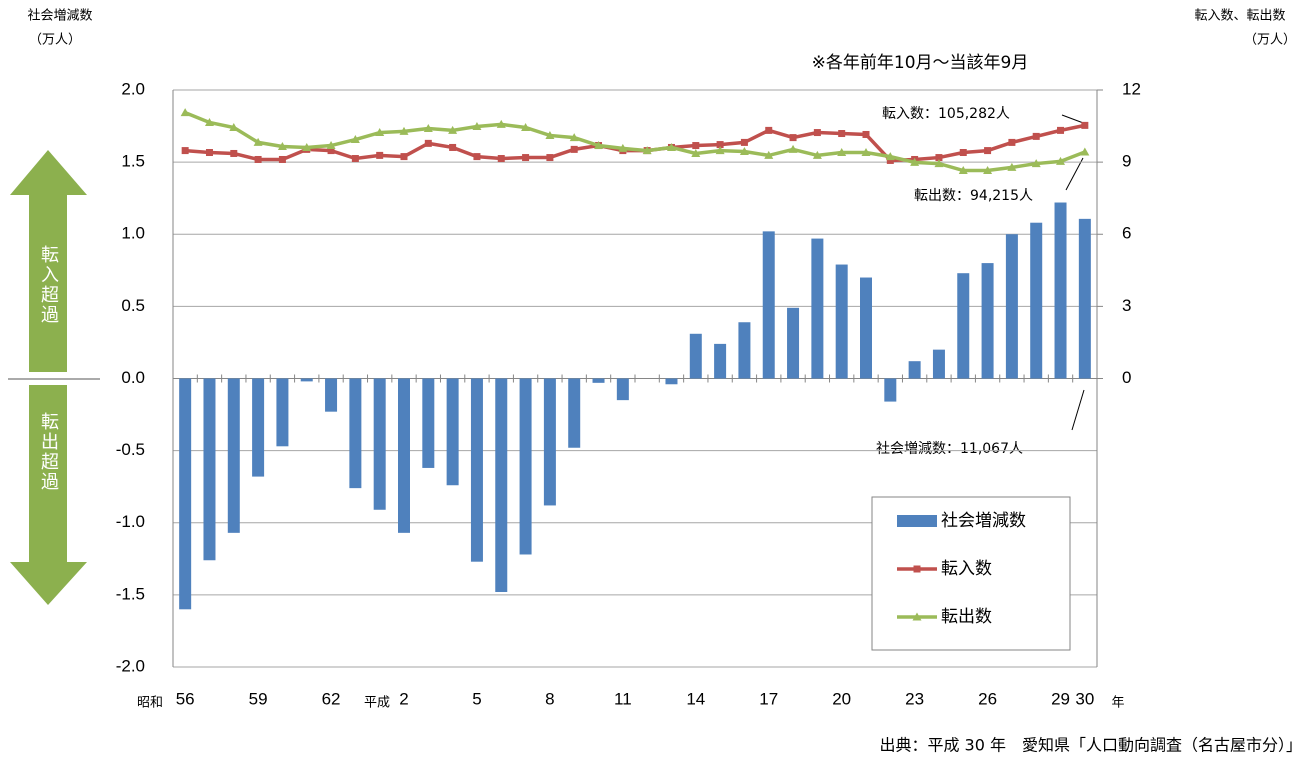 This screenshot has height=757, width=1316. What do you see at coordinates (133, 161) in the screenshot?
I see `y-tick-label: 1.5` at bounding box center [133, 161].